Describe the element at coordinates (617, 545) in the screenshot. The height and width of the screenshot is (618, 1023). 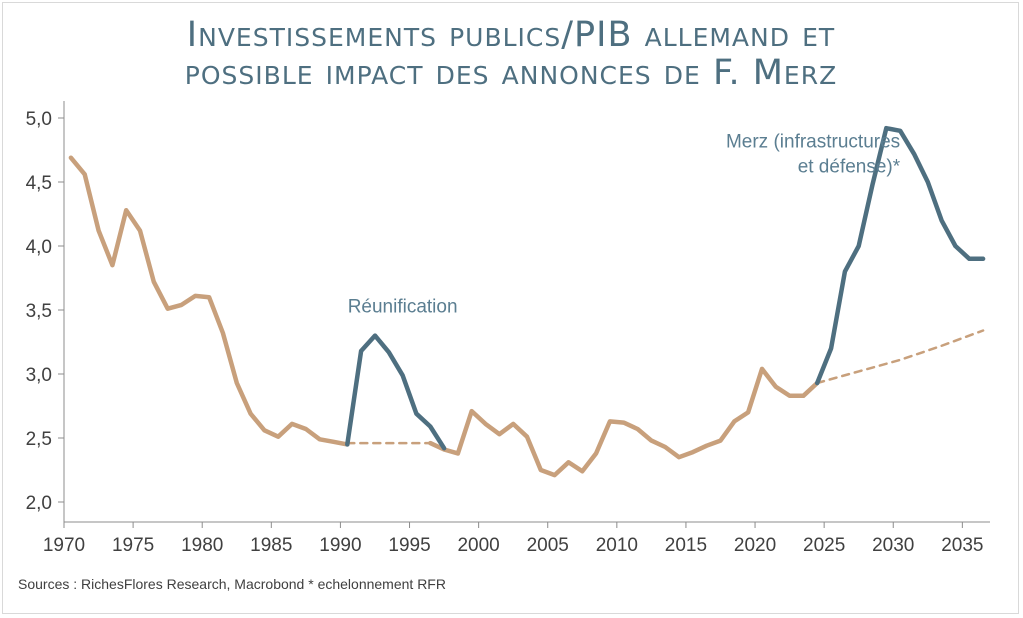
I see `x-tick-label: 2010` at that location.